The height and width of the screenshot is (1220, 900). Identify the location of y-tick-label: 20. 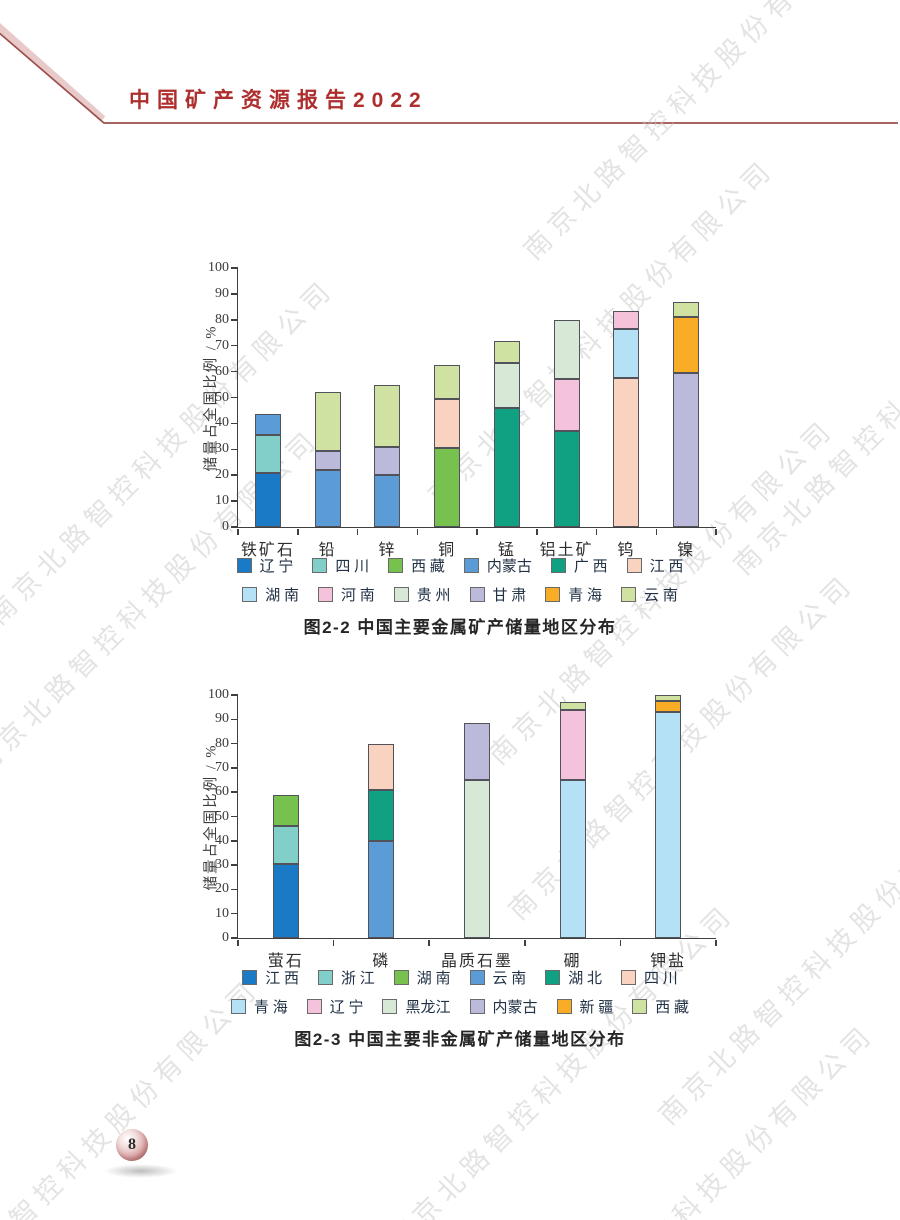
(222, 475).